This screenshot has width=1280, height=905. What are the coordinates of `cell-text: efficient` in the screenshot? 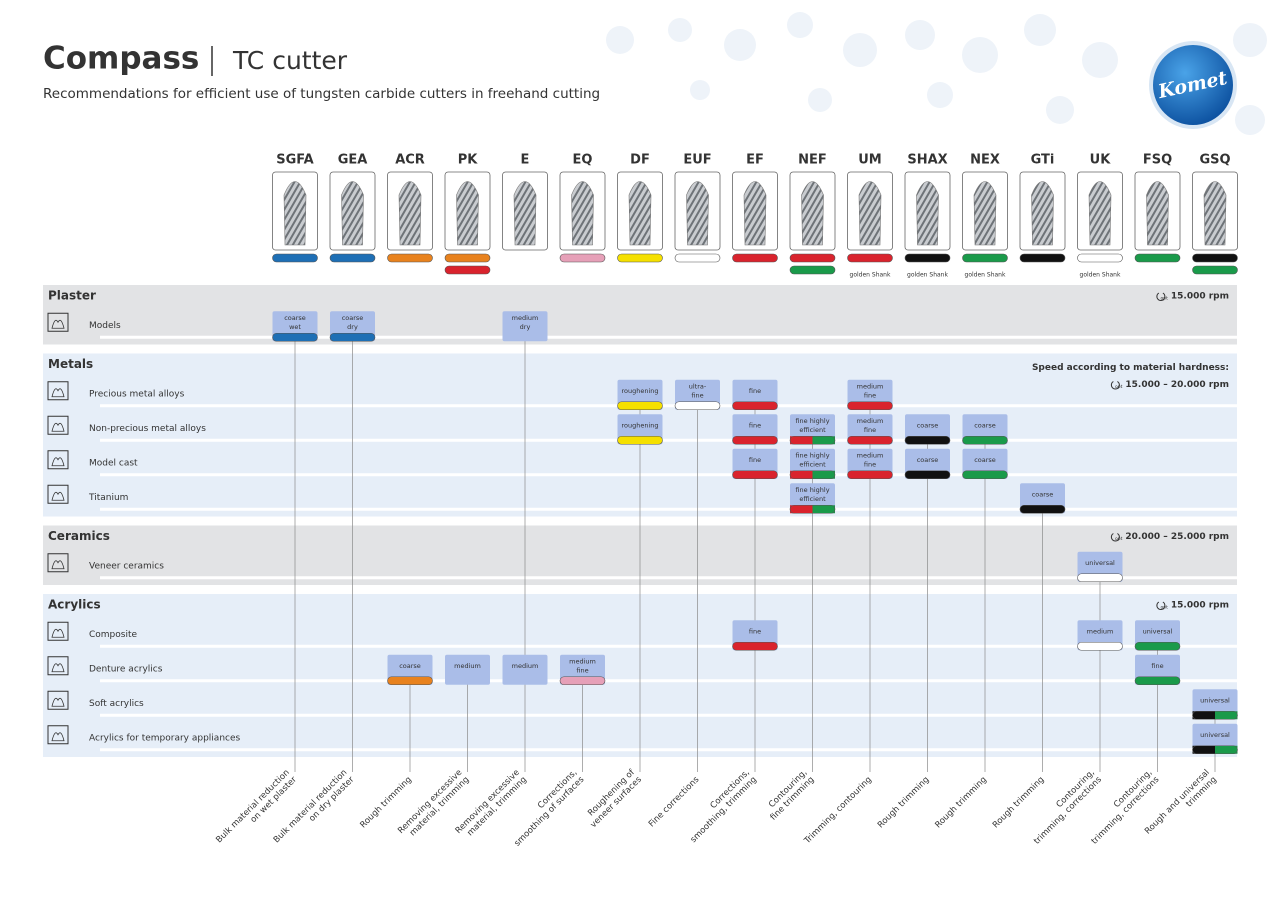 It's located at (812, 464).